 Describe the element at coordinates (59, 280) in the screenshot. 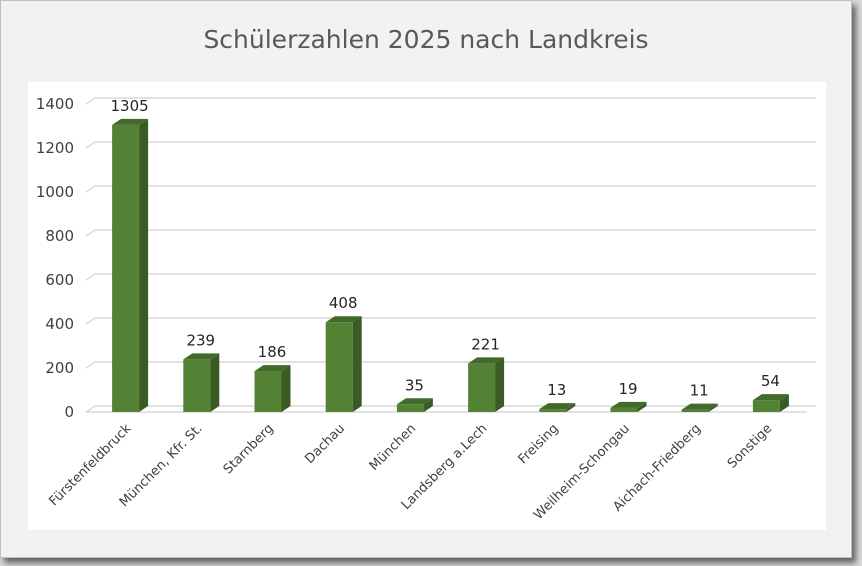

I see `y-tick-label: 600` at that location.